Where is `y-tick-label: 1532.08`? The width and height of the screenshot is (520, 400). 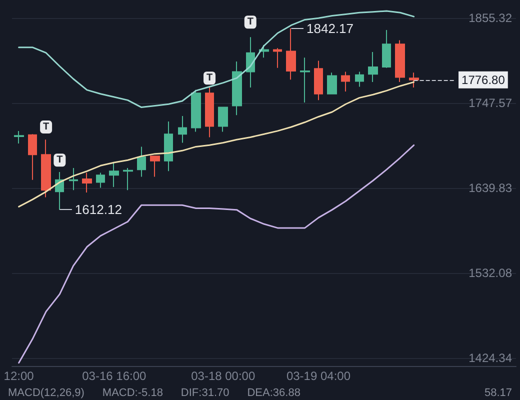
y-tick-label: 1532.08 is located at coordinates (490, 273).